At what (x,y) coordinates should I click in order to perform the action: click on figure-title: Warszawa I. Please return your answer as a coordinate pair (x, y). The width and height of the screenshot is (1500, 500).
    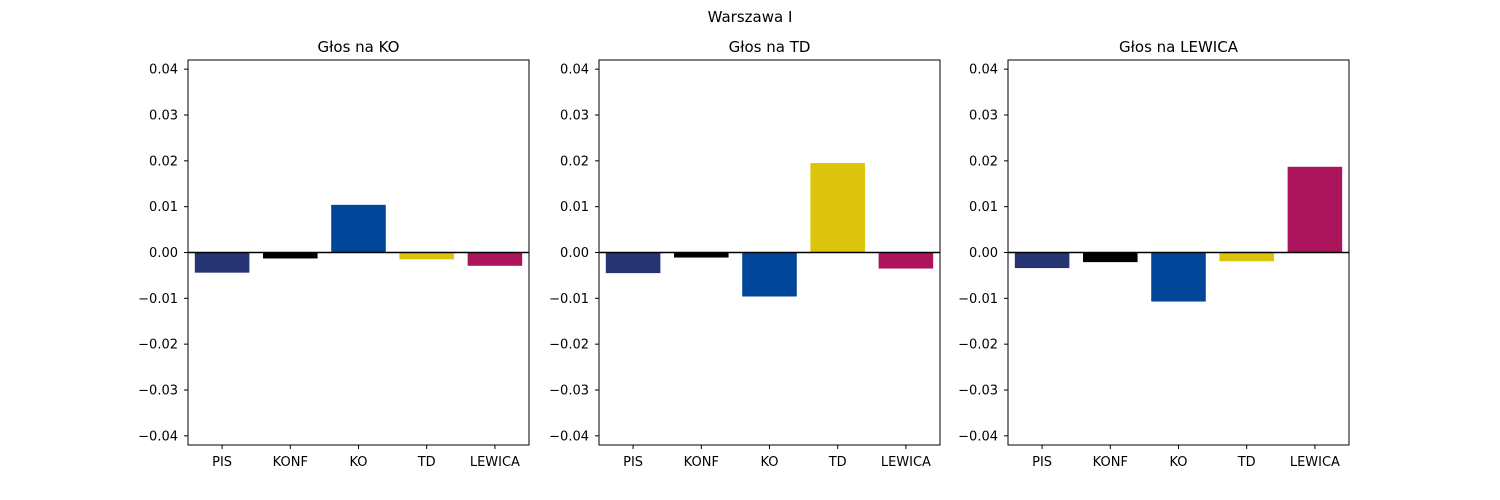
    Looking at the image, I should click on (750, 17).